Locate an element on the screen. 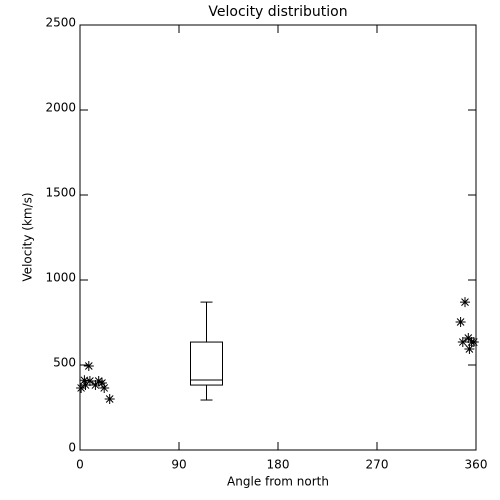 Image resolution: width=500 pixels, height=500 pixels. y-axis-label: Velocity (km/s) is located at coordinates (28, 236).